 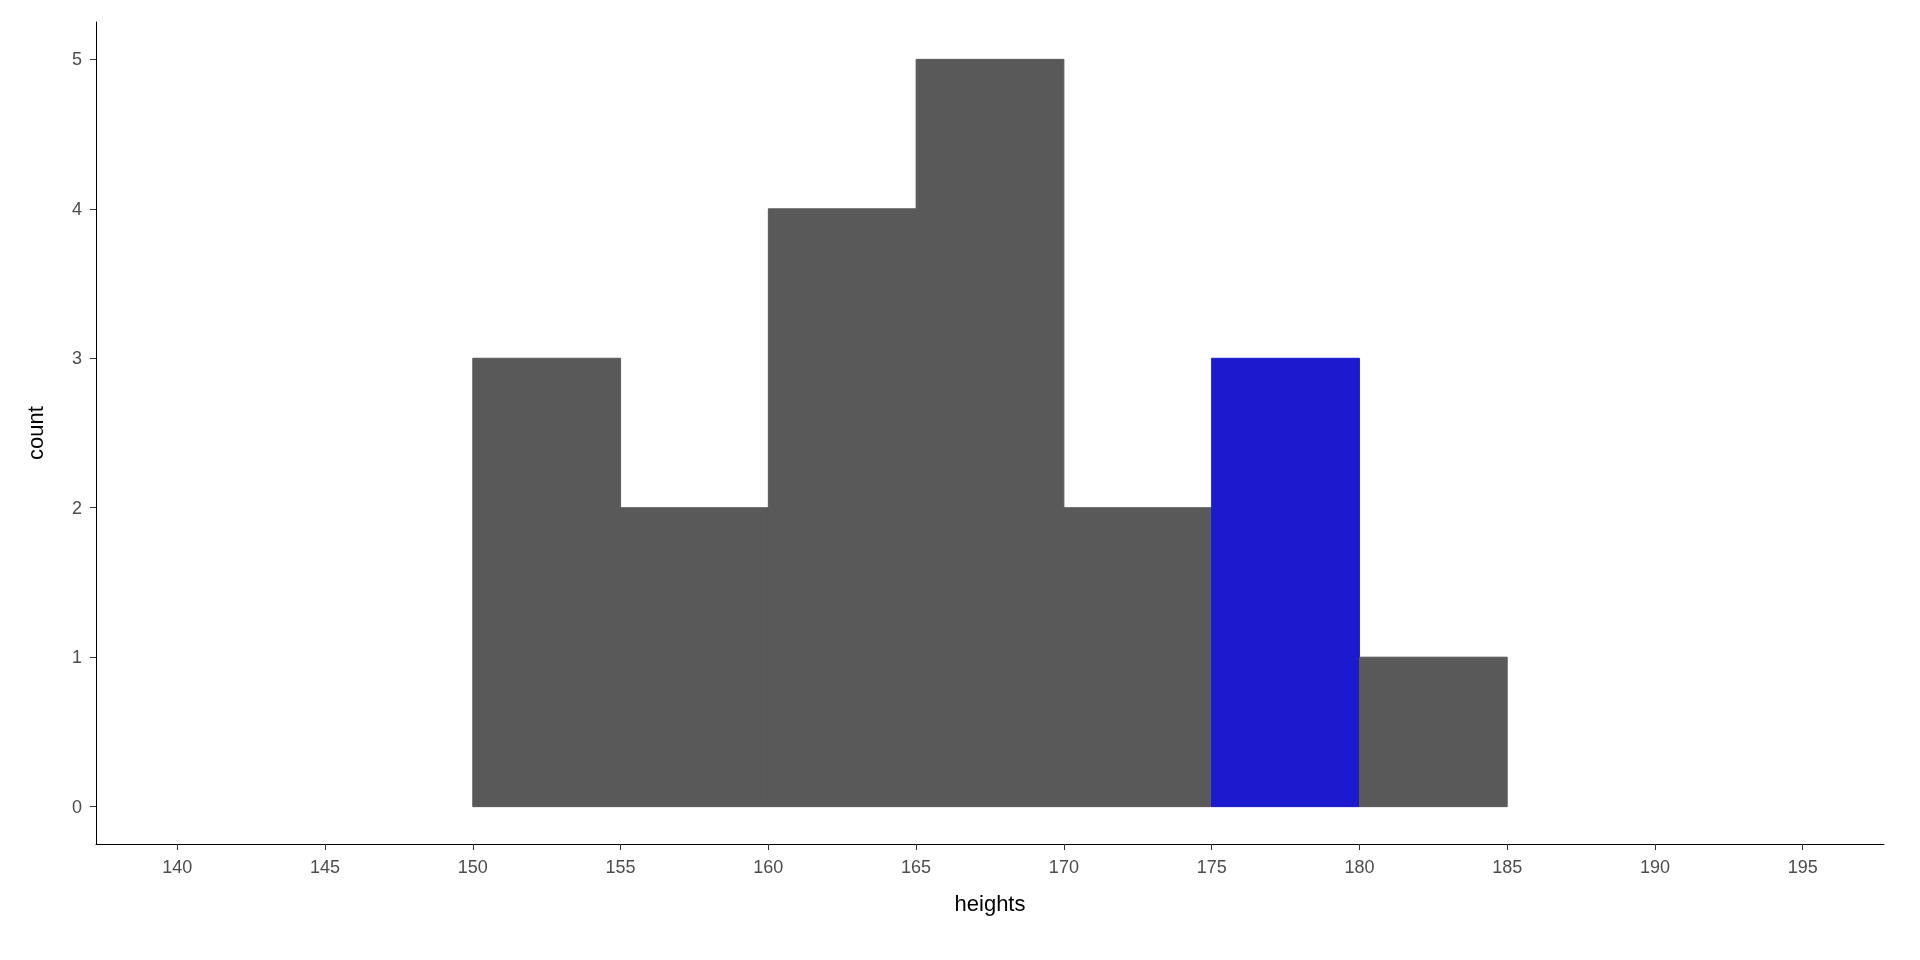 I want to click on x-tick-label: 195, so click(x=1802, y=867).